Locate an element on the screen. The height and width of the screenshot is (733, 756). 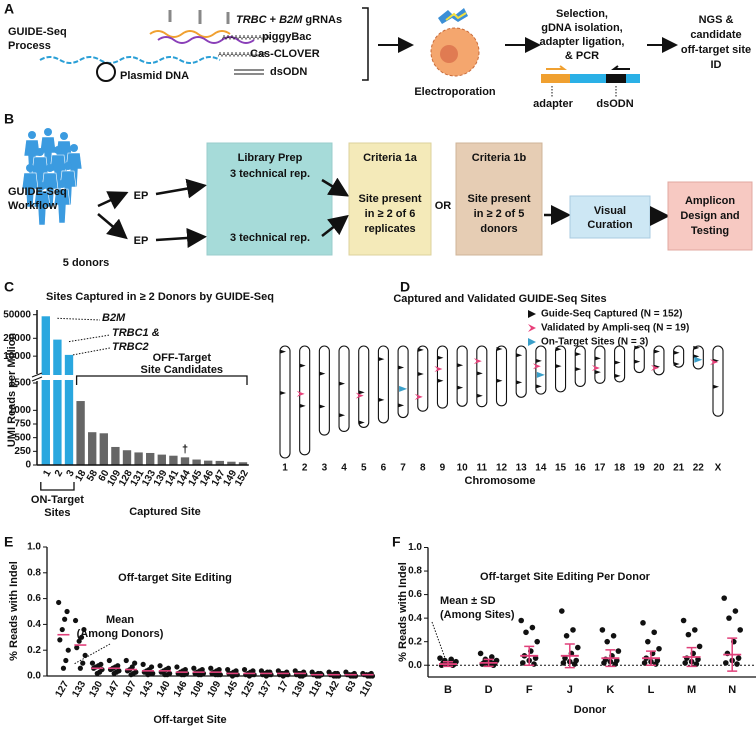
y-tick-label: 0.0 is located at coordinates (415, 665).